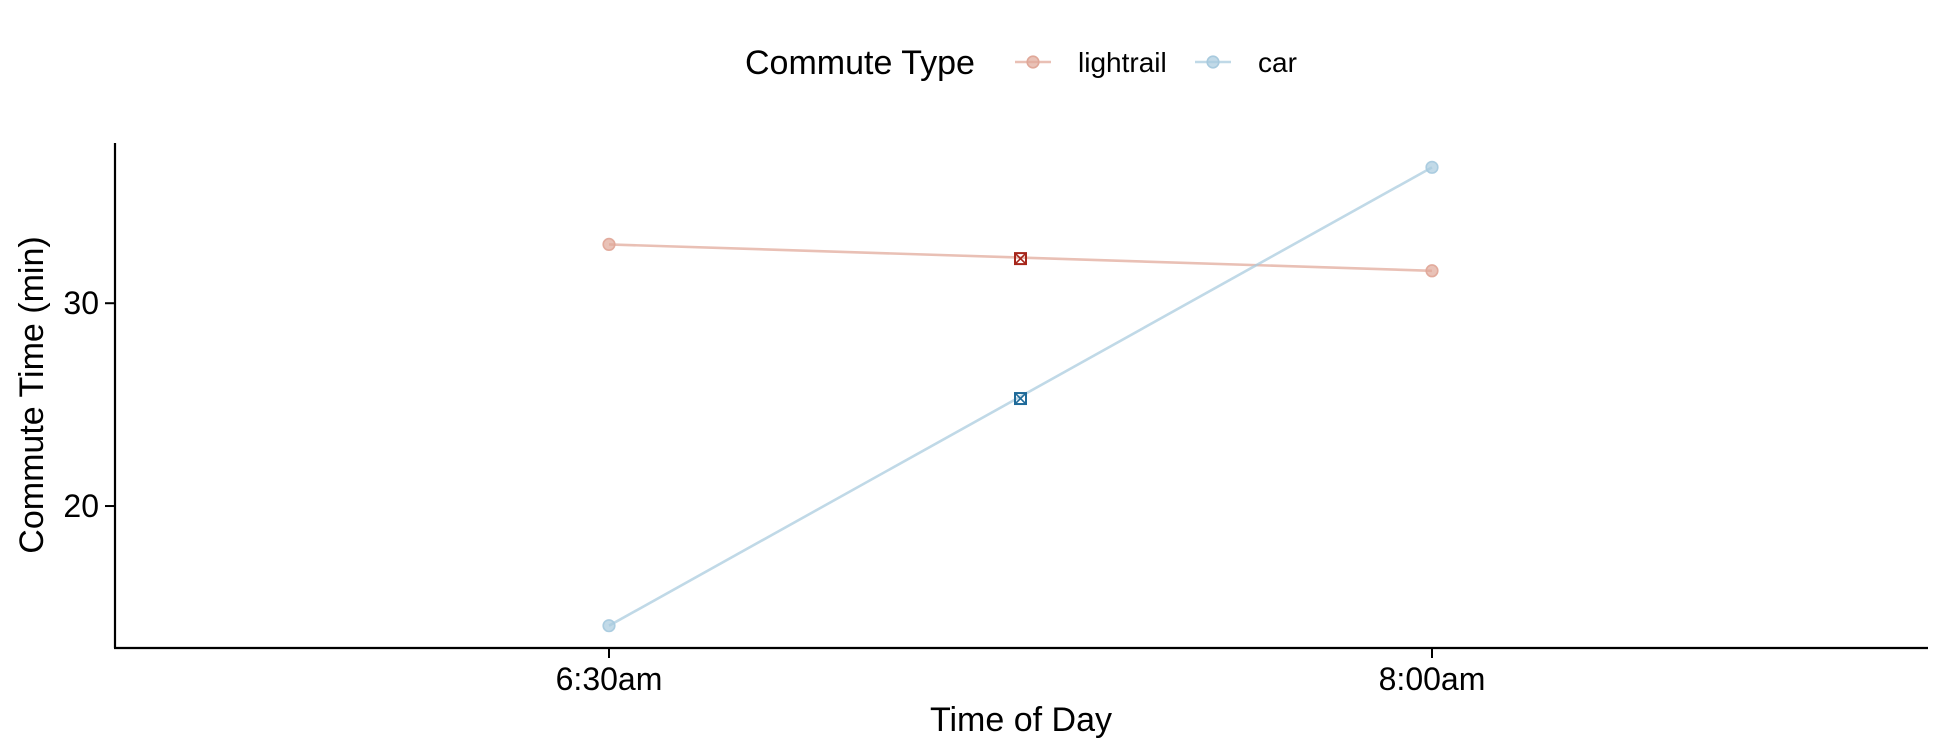  Describe the element at coordinates (1246, 62) in the screenshot. I see `legend-item-car: car` at that location.